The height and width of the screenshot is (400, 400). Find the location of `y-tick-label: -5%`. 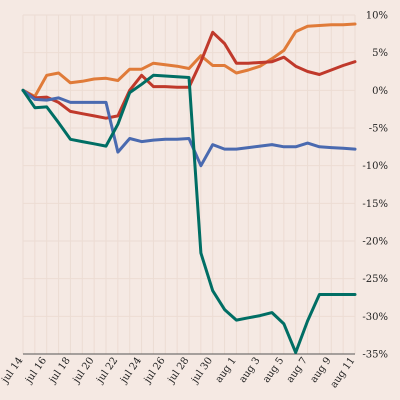

y-tick-label: -5% is located at coordinates (378, 129).